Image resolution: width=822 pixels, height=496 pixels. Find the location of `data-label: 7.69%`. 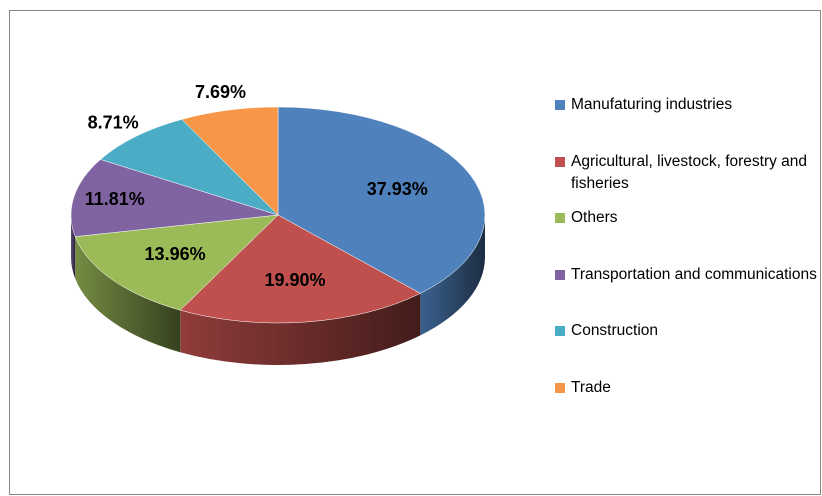

data-label: 7.69% is located at coordinates (220, 92).